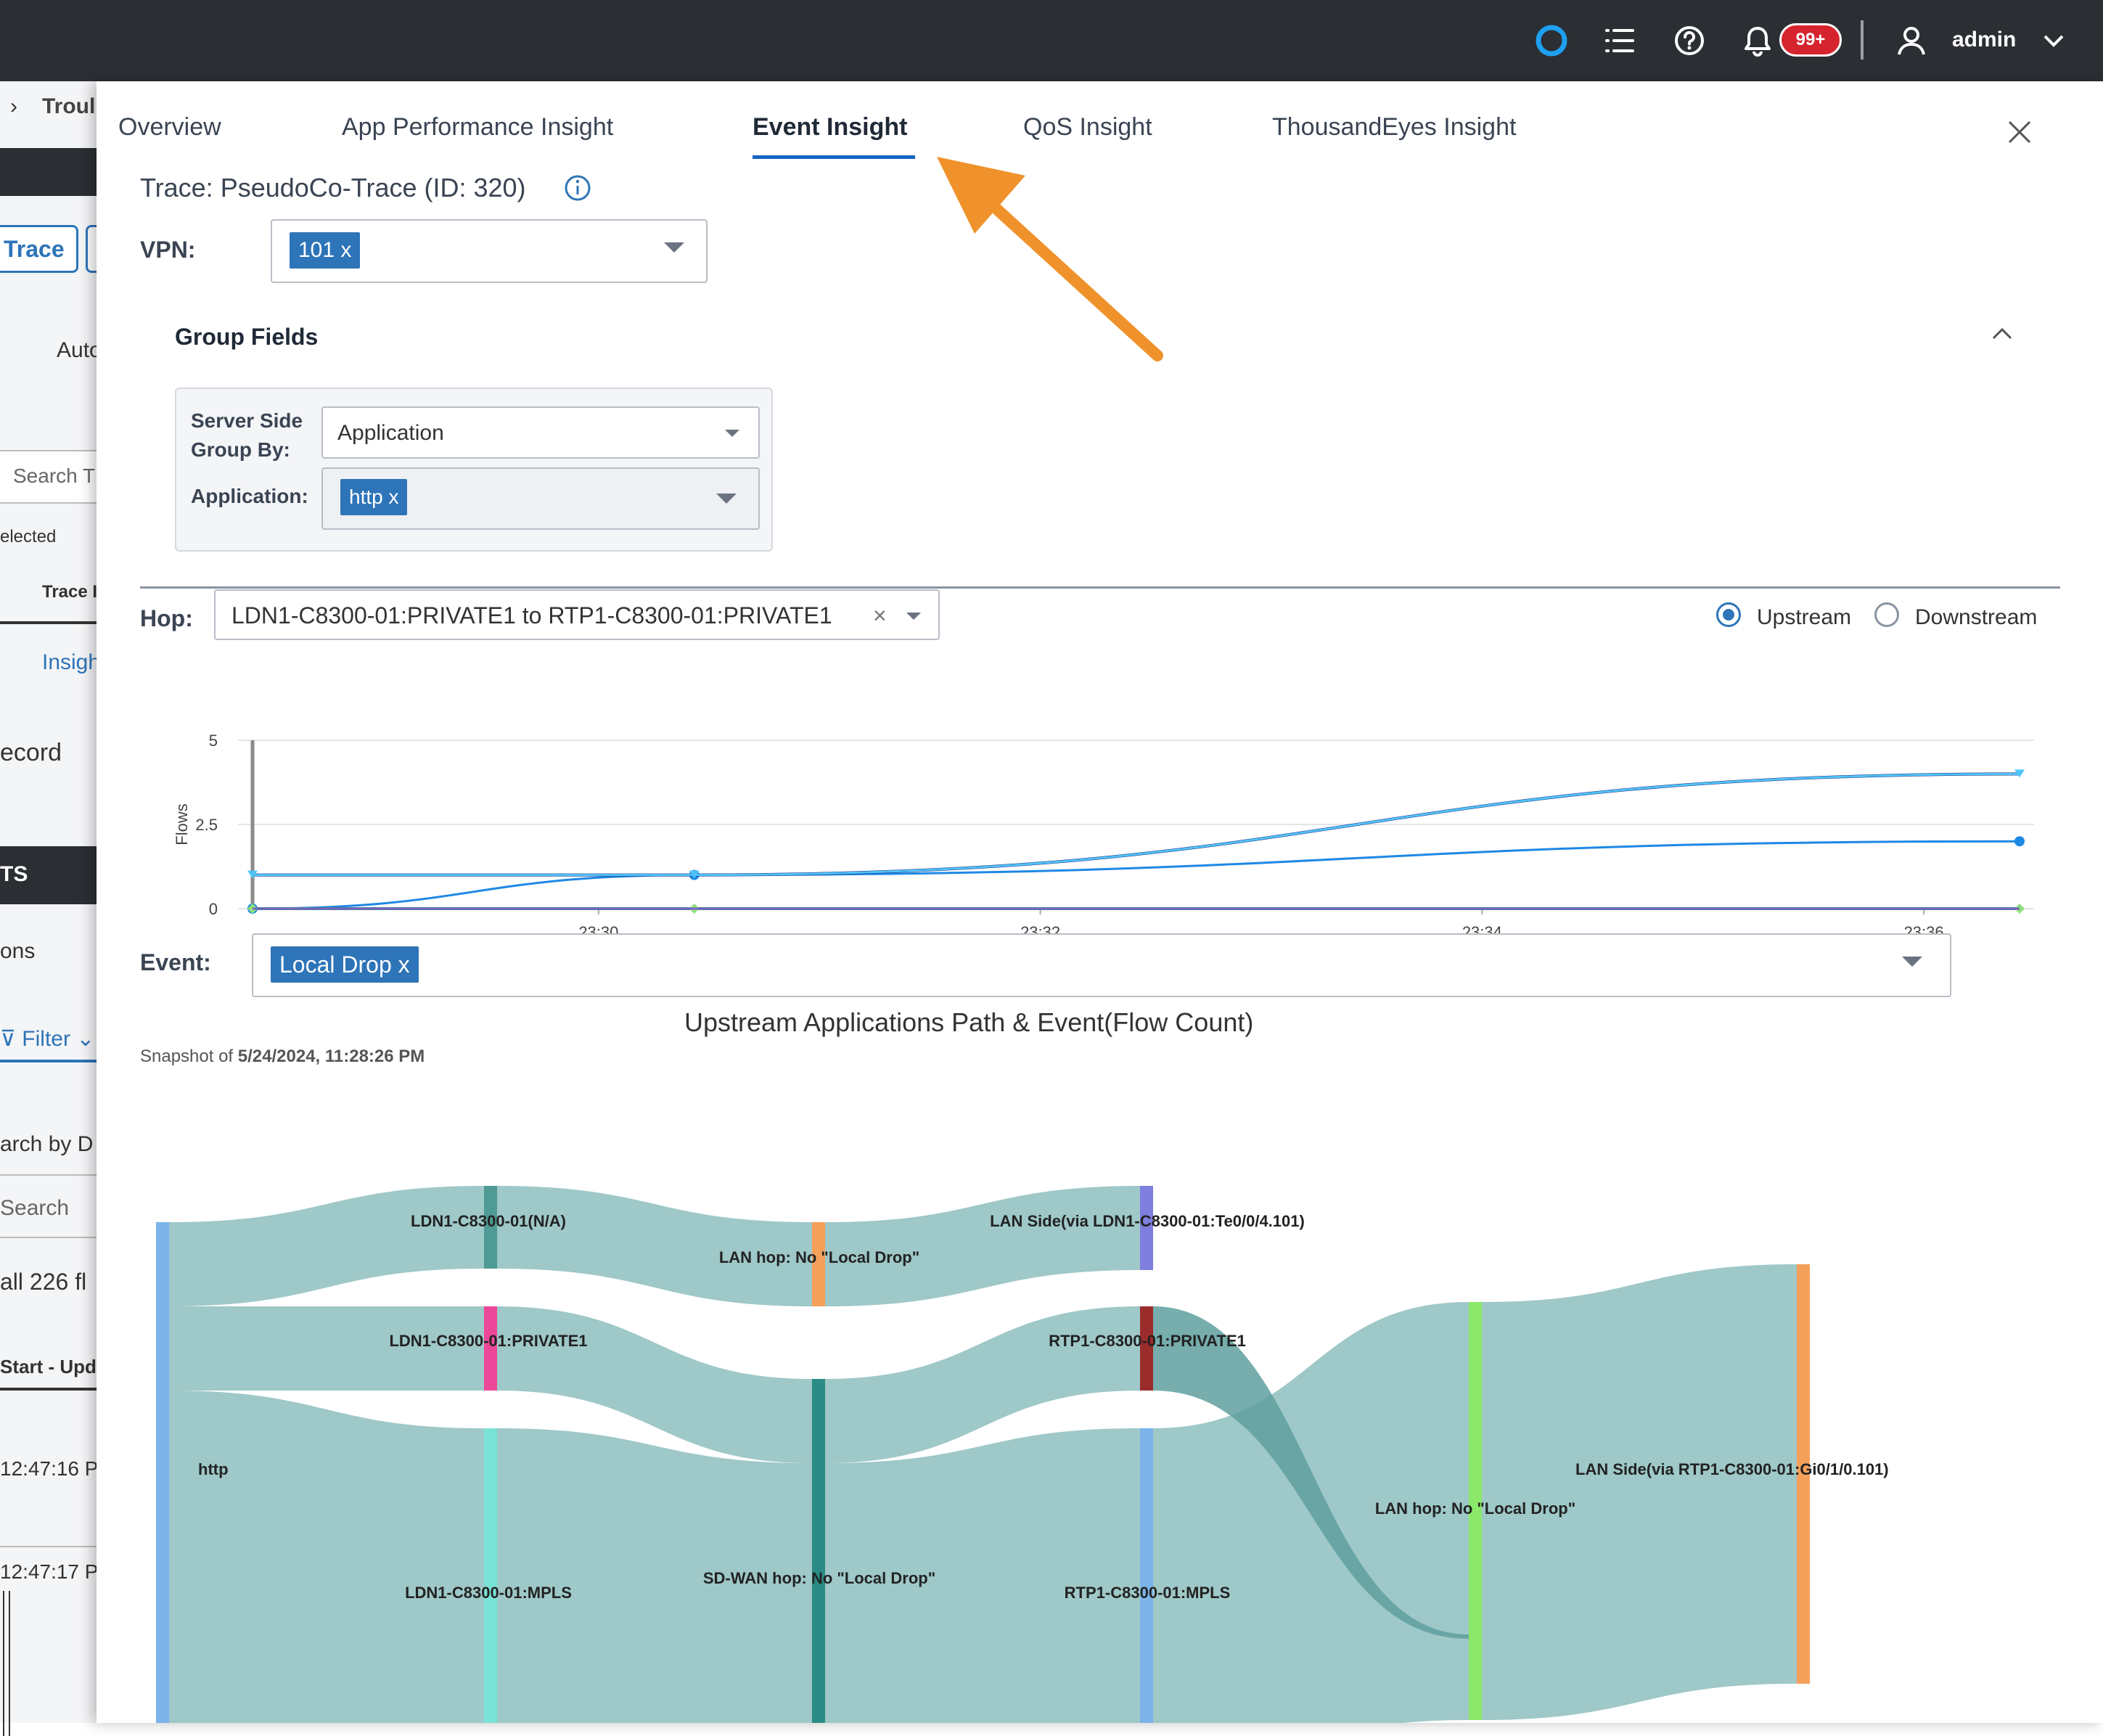  Describe the element at coordinates (79, 350) in the screenshot. I see `background-auto-label: Auto` at that location.